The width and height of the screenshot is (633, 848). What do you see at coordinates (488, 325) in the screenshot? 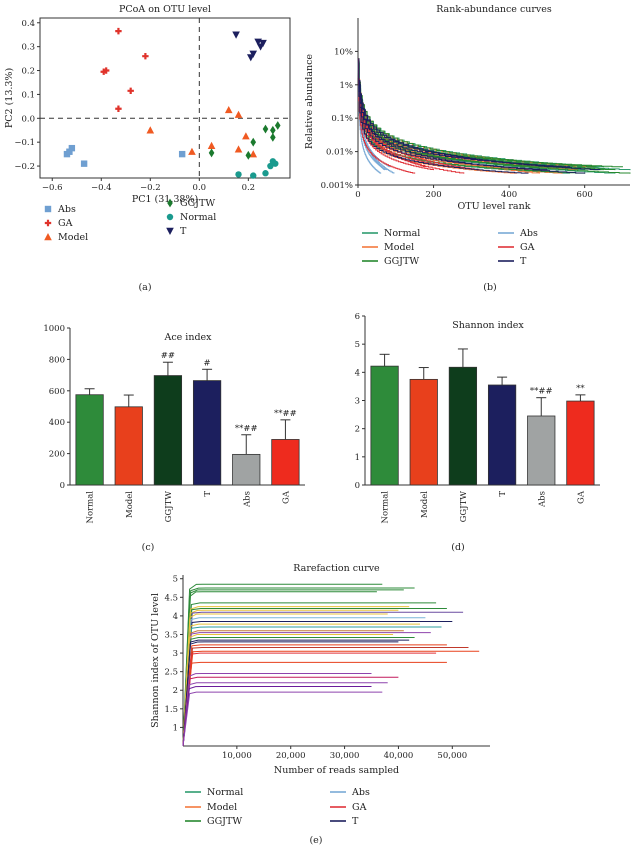
I see `chart-title: Shannon index` at bounding box center [488, 325].